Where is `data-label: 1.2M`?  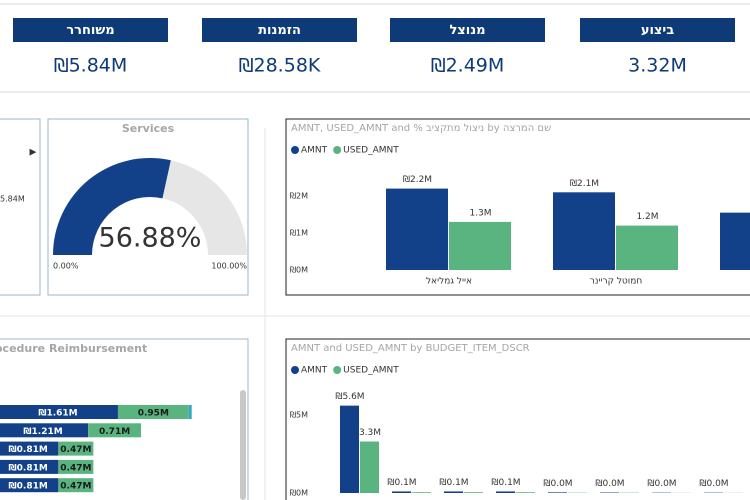 data-label: 1.2M is located at coordinates (647, 217).